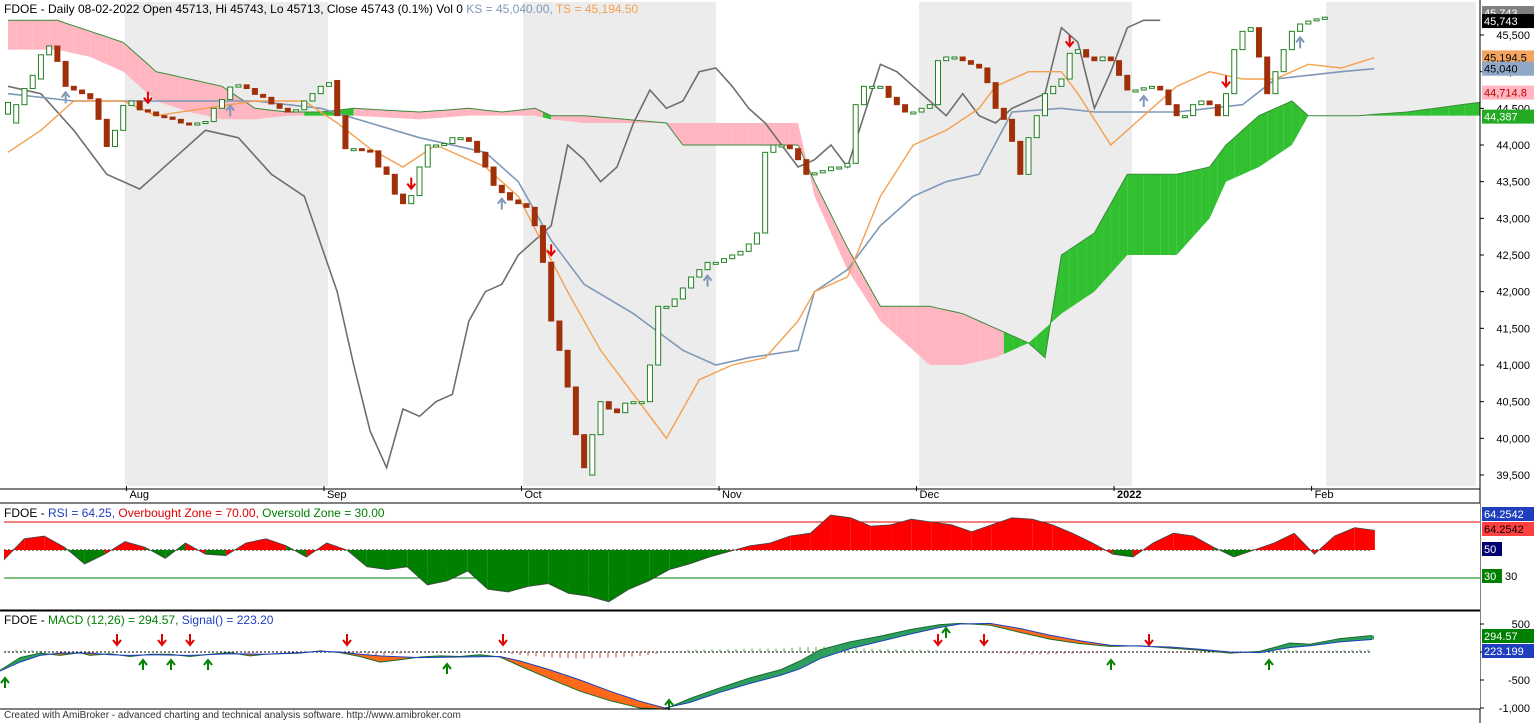  I want to click on x-tick-label: Aug, so click(139, 495).